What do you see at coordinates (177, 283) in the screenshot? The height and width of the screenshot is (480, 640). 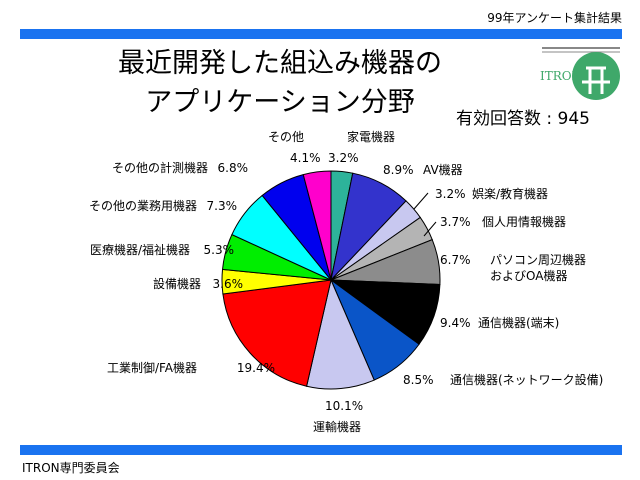 I see `slice-name-label: 設備機器` at bounding box center [177, 283].